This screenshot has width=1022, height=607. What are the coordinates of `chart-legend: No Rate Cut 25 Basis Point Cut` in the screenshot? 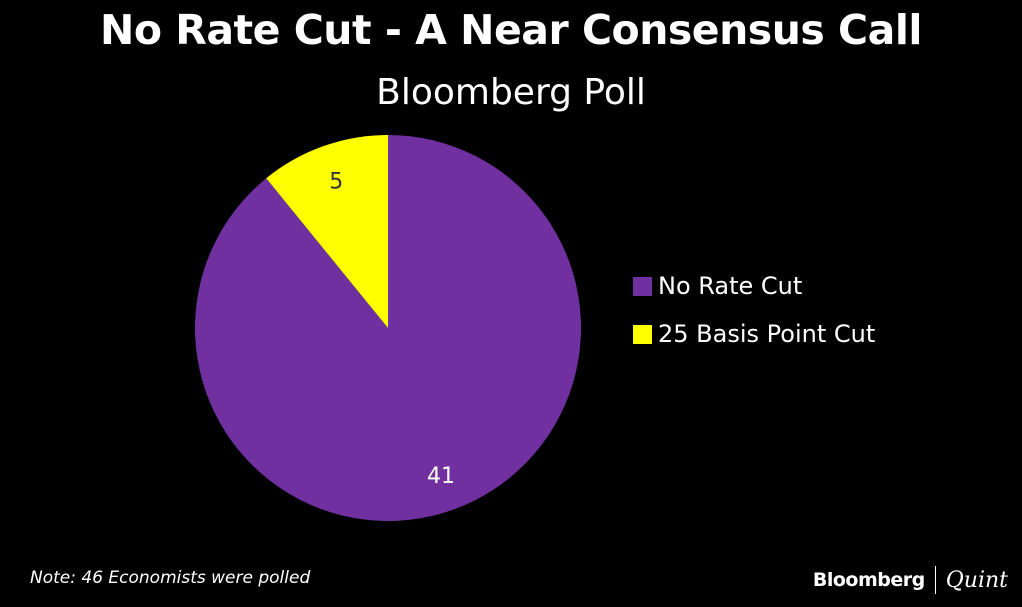 It's located at (754, 310).